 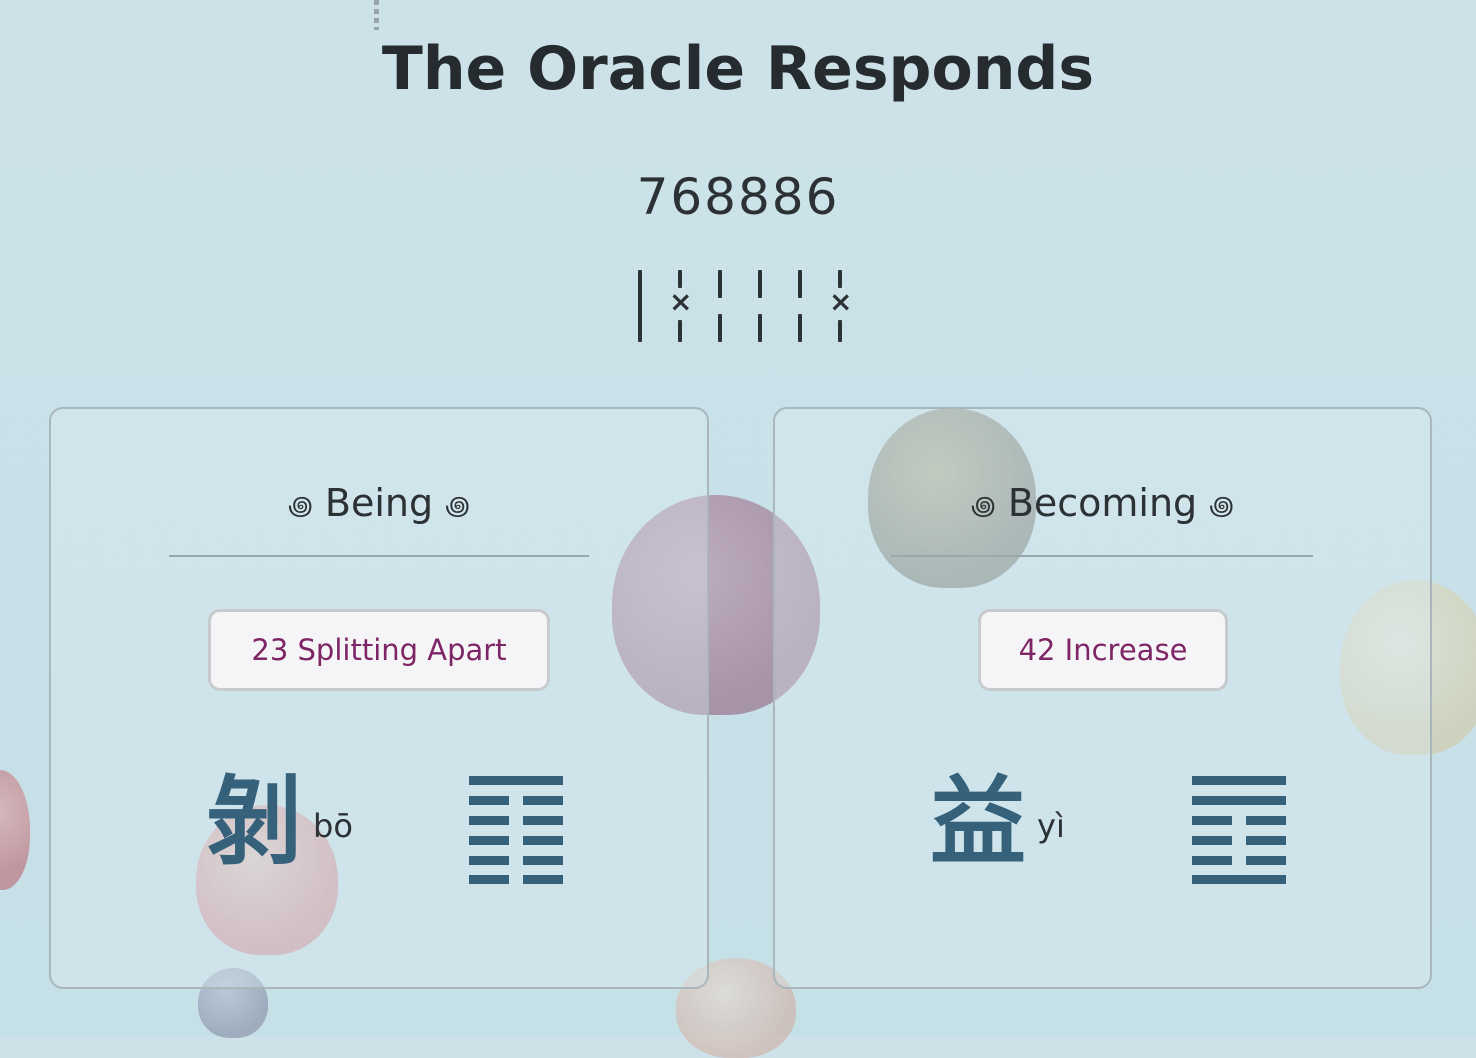 What do you see at coordinates (1051, 826) in the screenshot?
I see `becoming-pinyin: yì` at bounding box center [1051, 826].